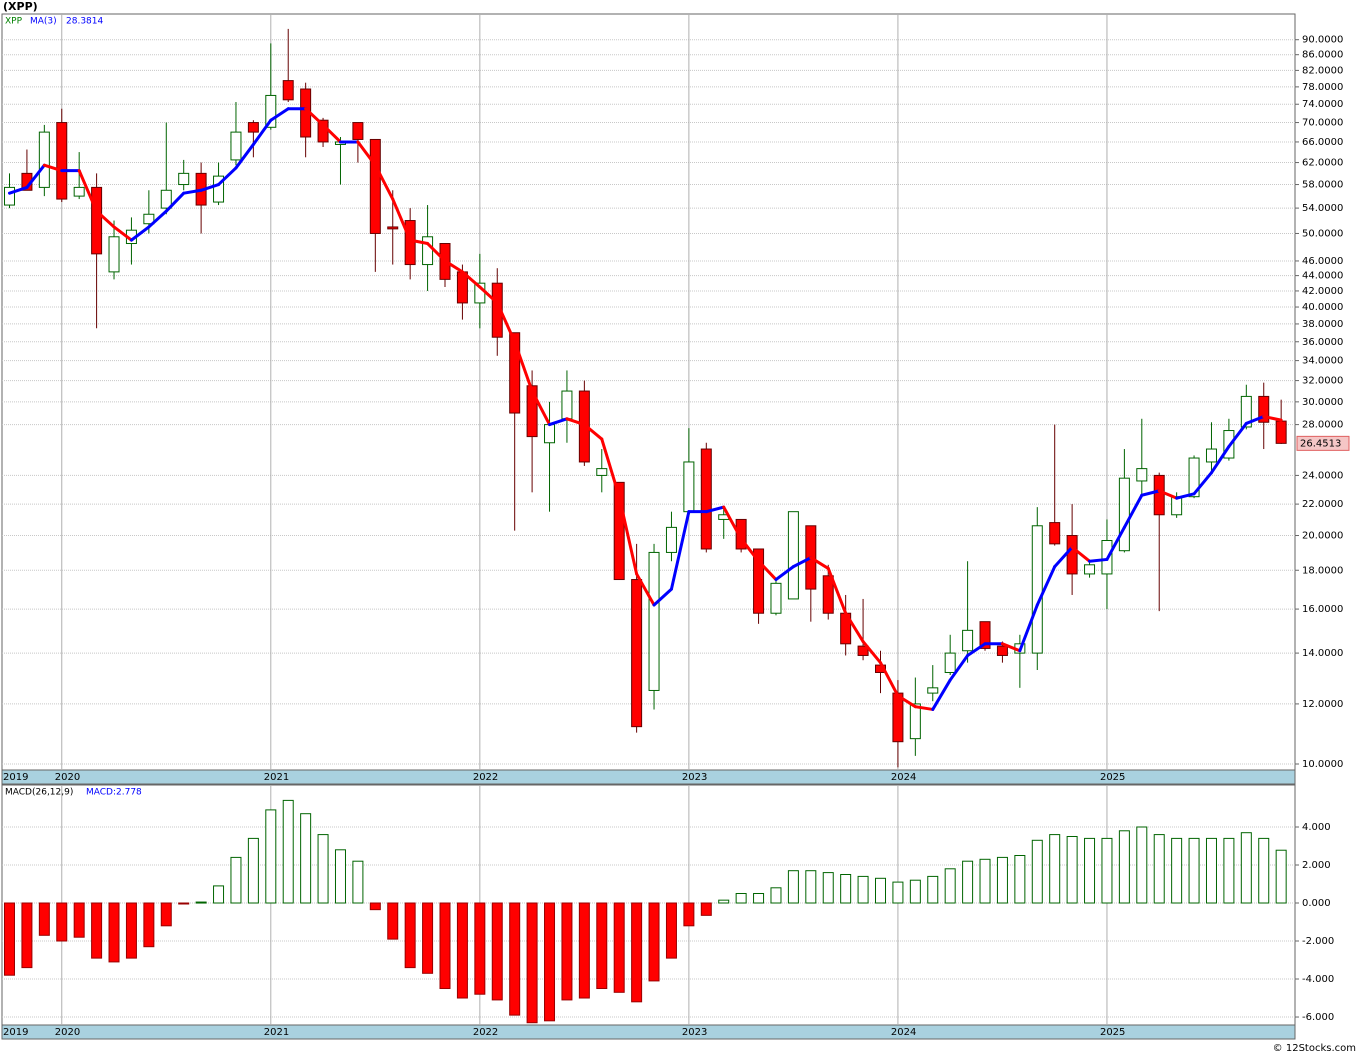 This screenshot has height=1056, width=1360. I want to click on y-tick-label: 38.0000, so click(1322, 324).